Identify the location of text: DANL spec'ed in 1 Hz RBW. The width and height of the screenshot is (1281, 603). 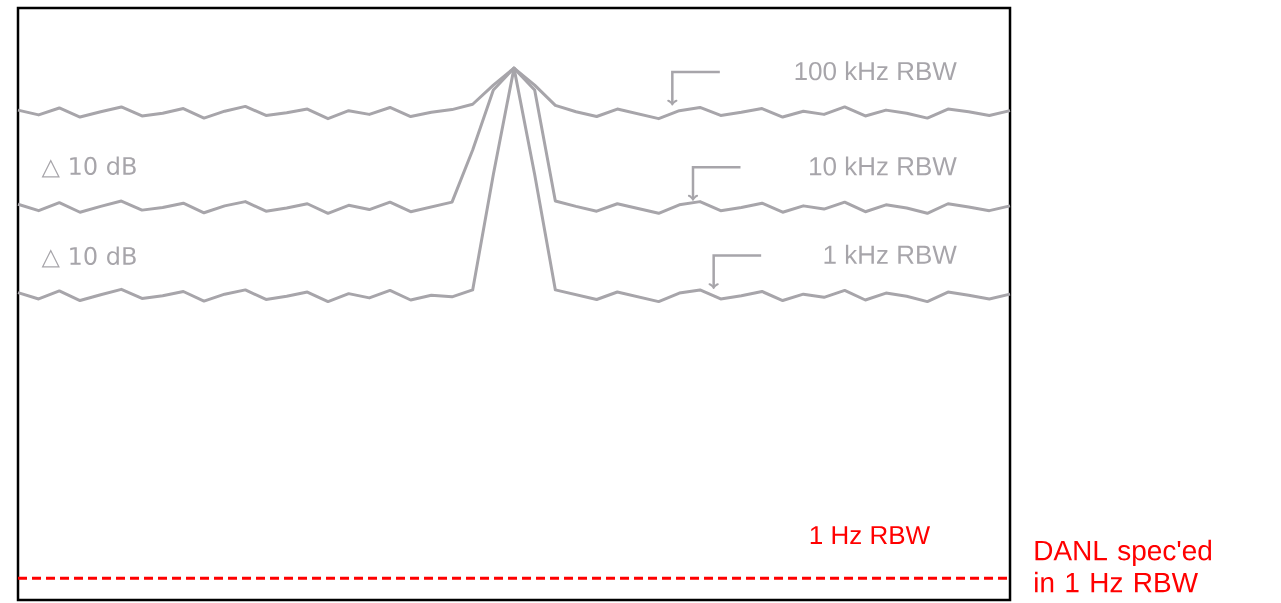
(1123, 566).